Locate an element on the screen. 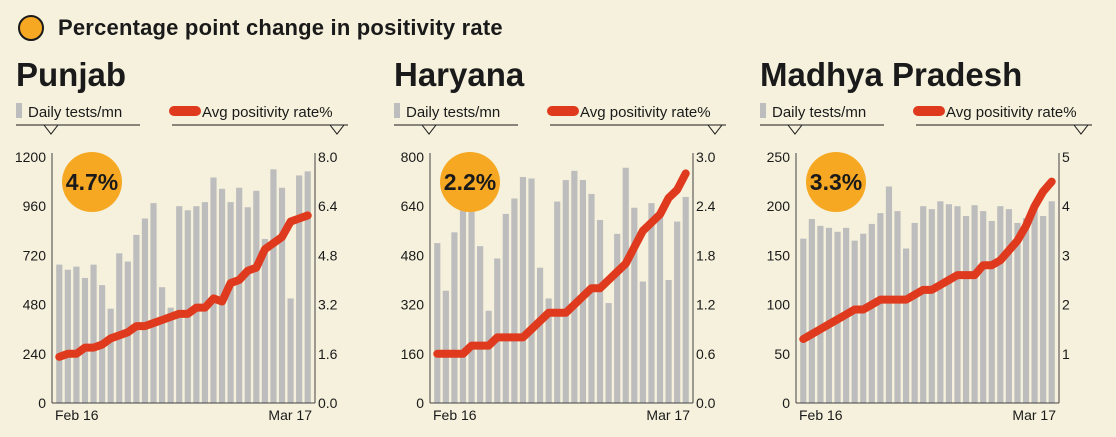  right-tick-label: 5 is located at coordinates (1066, 157).